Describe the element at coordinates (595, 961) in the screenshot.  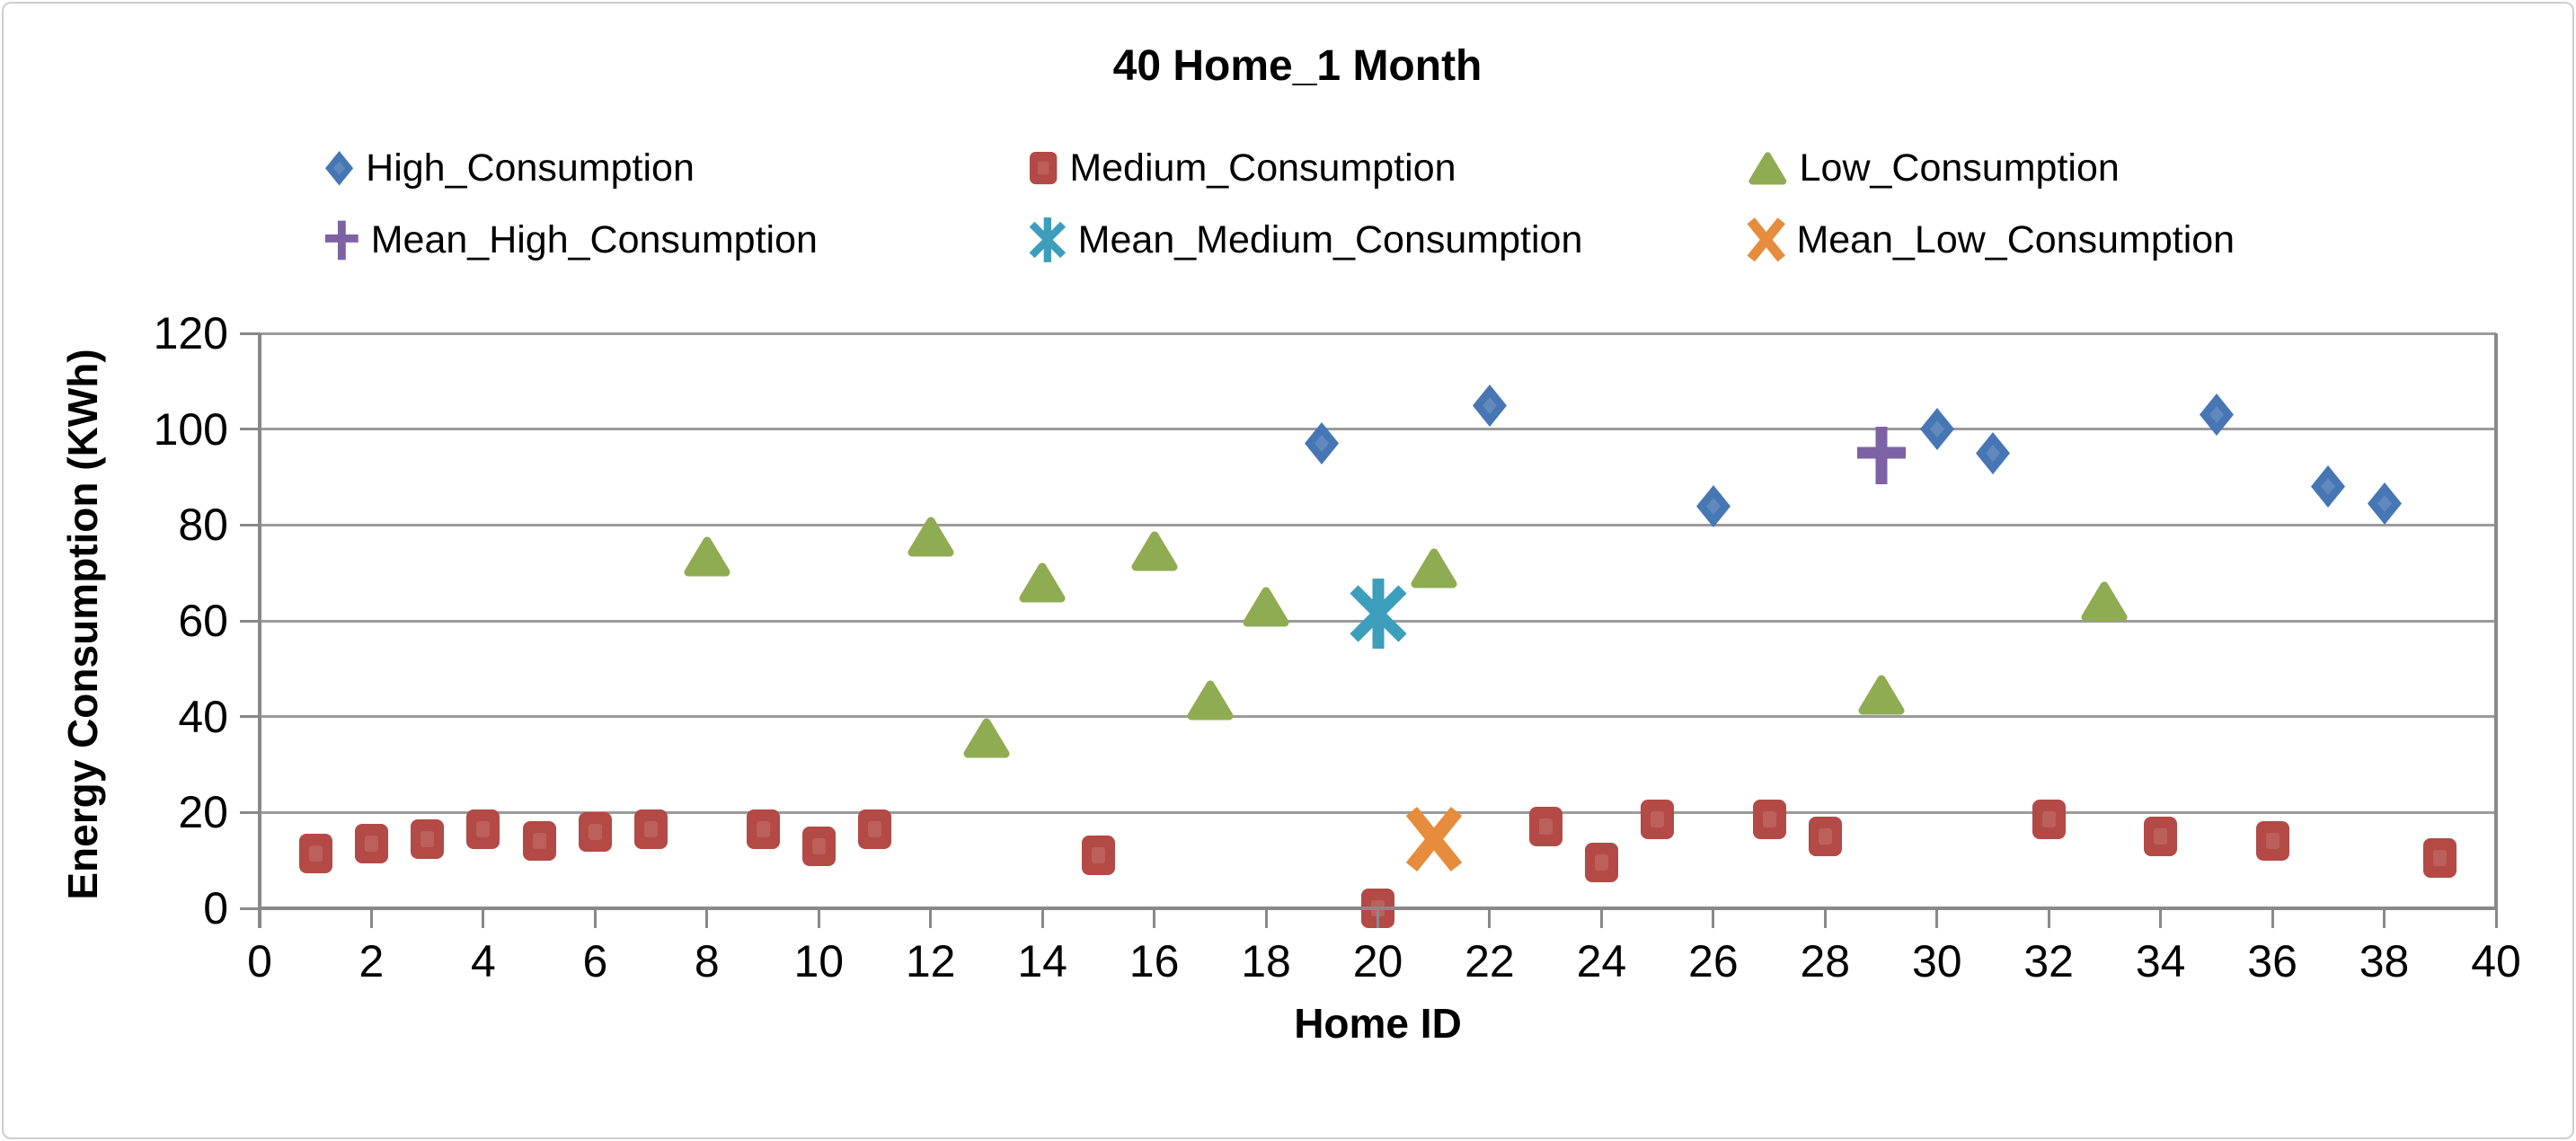
I see `x-tick-label: 6` at that location.